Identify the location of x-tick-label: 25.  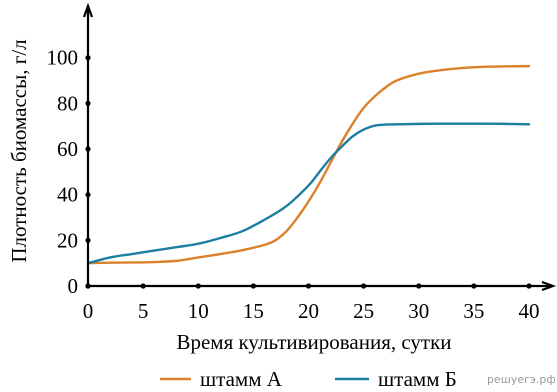
(363, 311).